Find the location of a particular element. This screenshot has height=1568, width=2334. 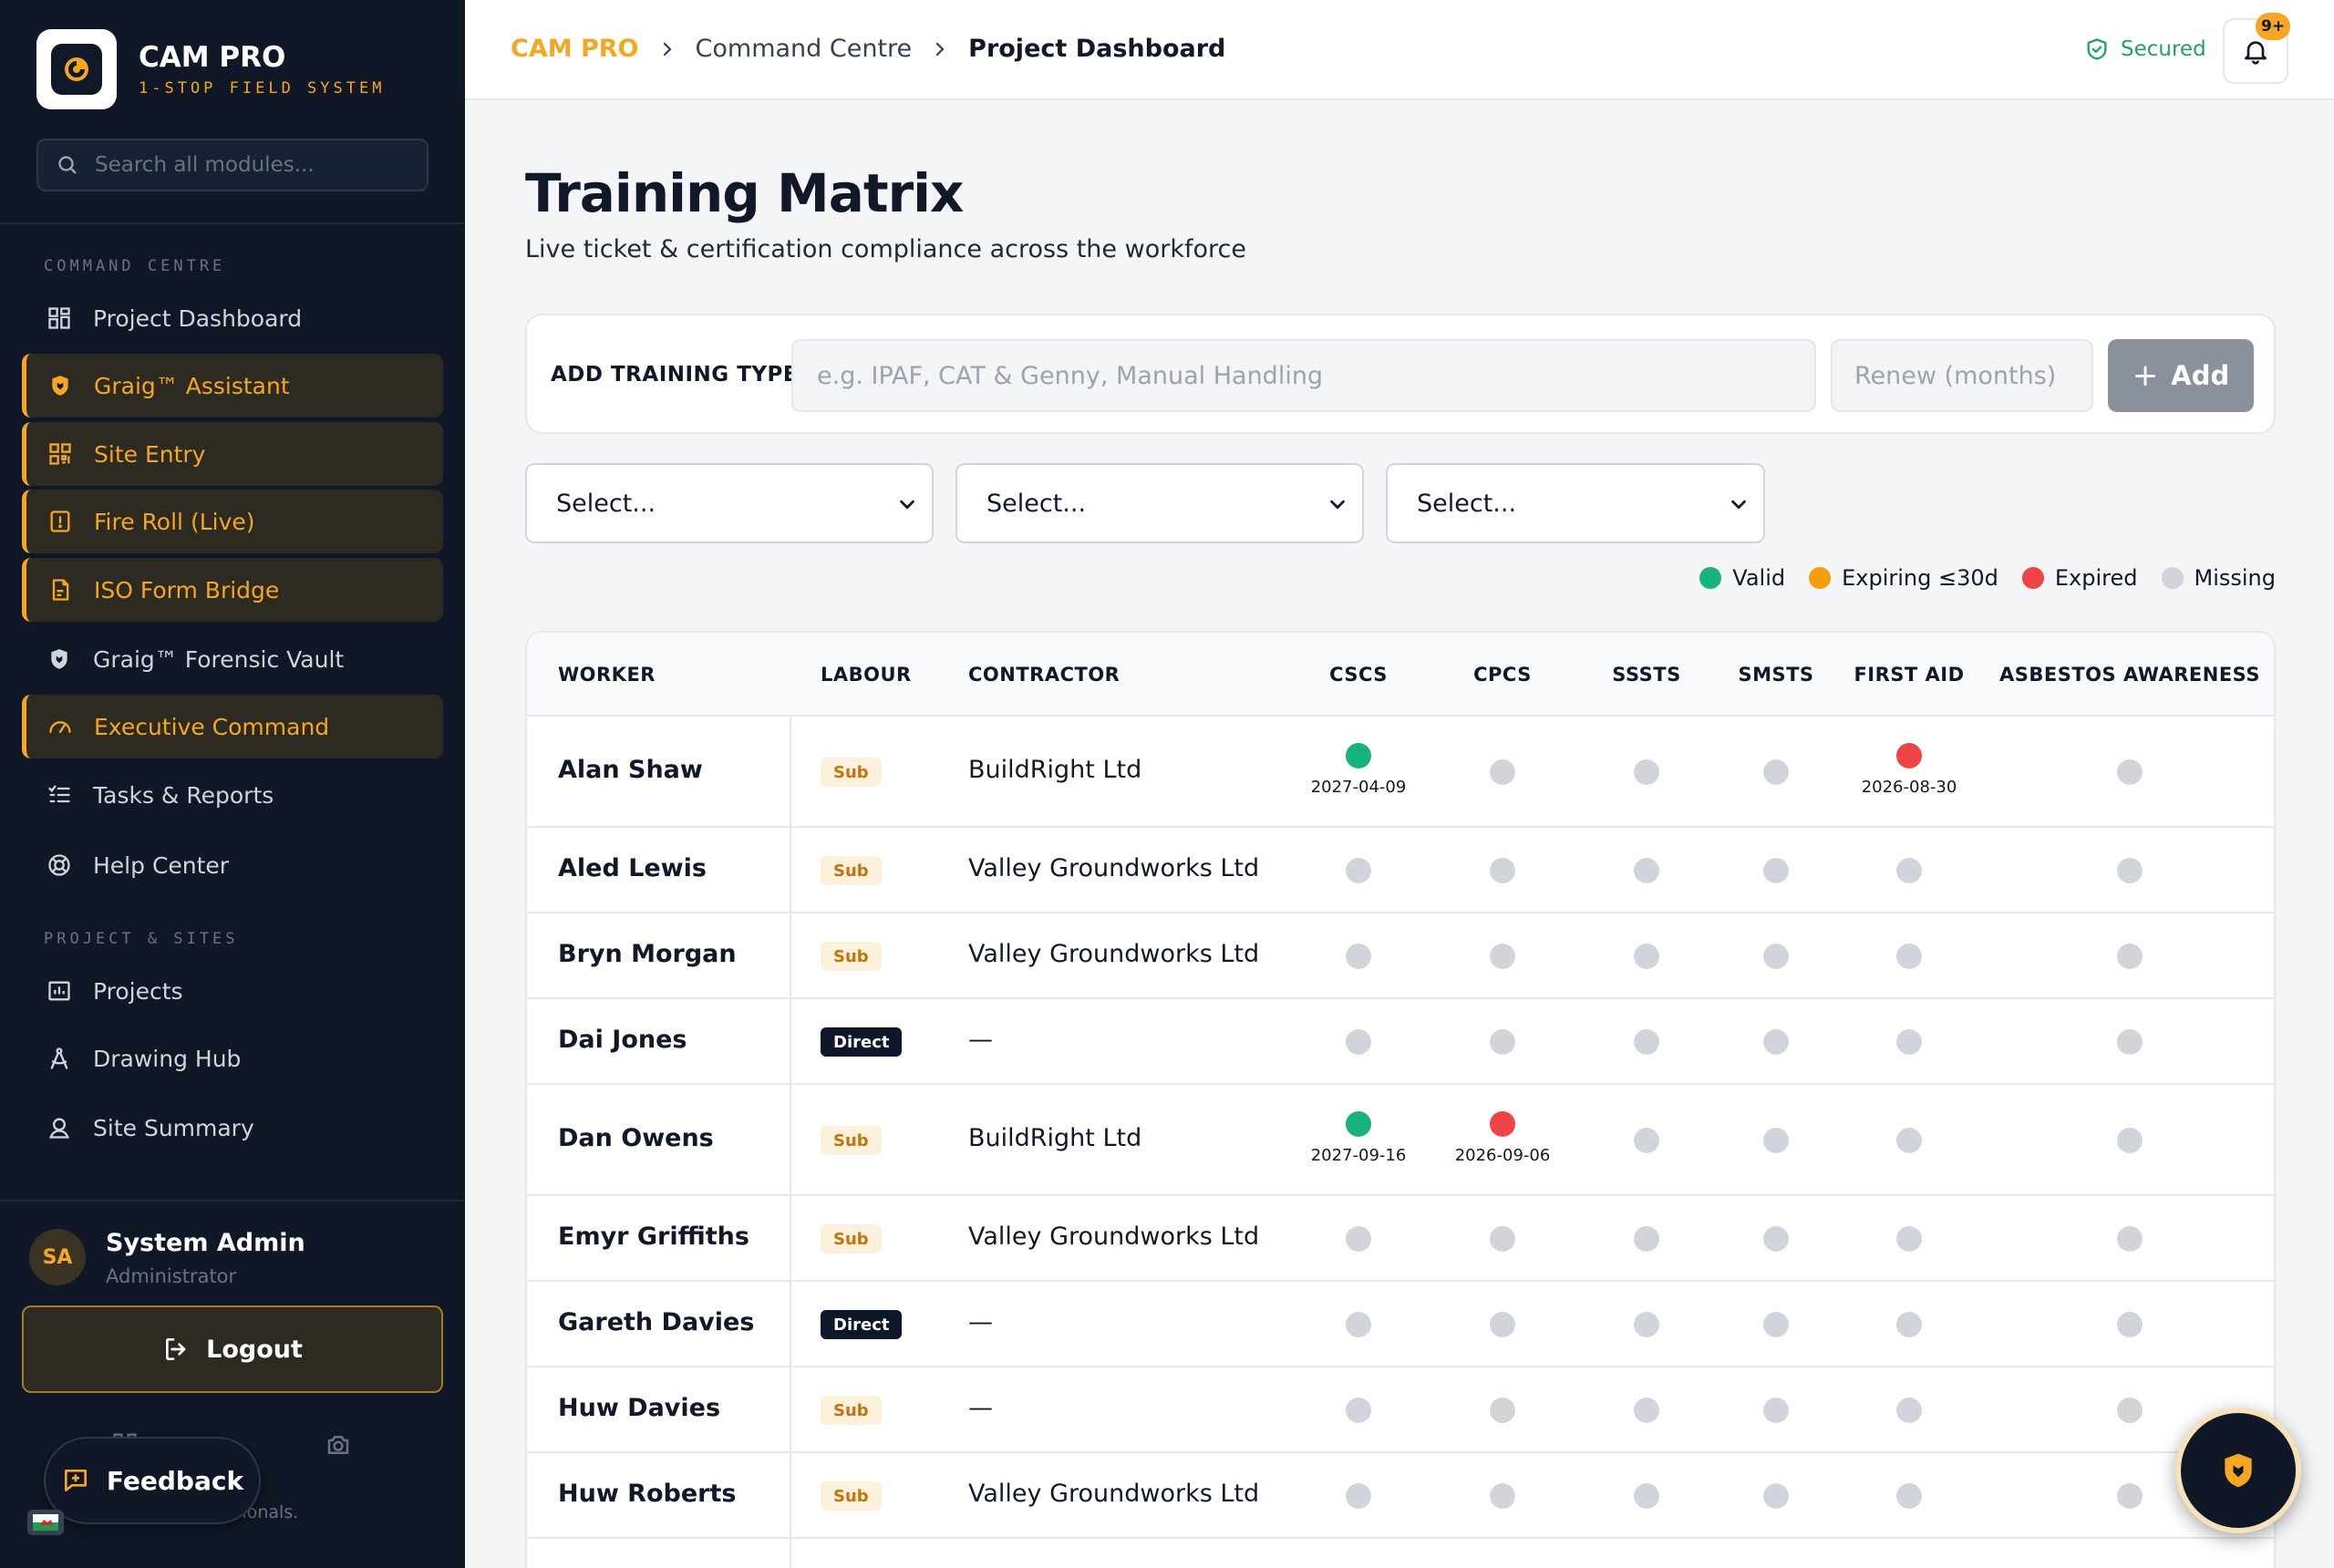

status-cell: 2026-08-30 is located at coordinates (1909, 770).